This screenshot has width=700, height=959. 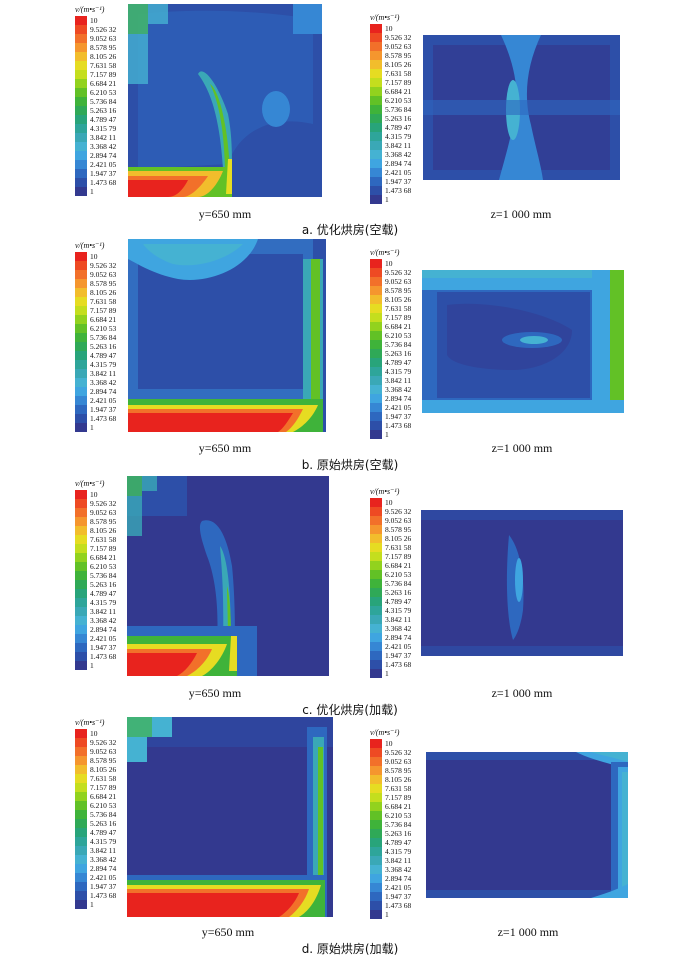 I want to click on legend-tick-label: 1, so click(x=387, y=914).